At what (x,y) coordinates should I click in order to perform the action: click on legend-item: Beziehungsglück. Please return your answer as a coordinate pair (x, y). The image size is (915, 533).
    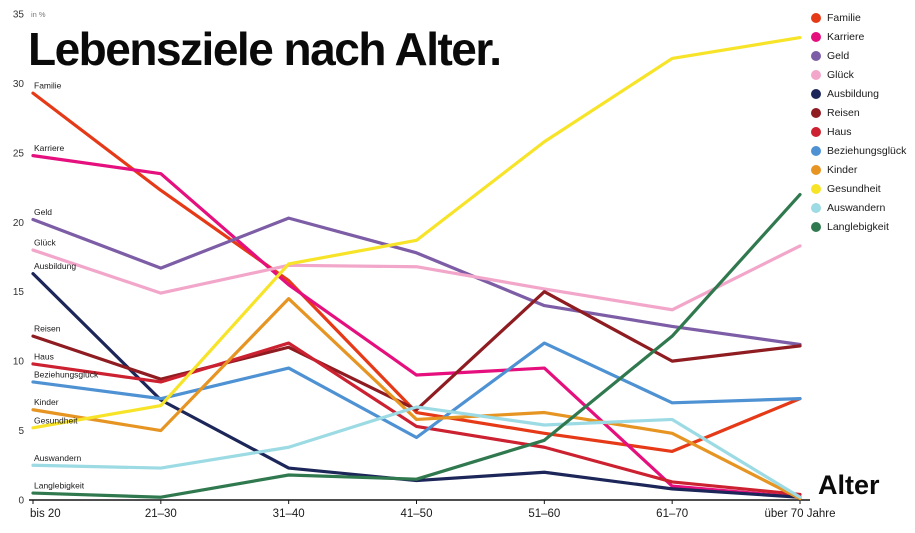
    Looking at the image, I should click on (859, 151).